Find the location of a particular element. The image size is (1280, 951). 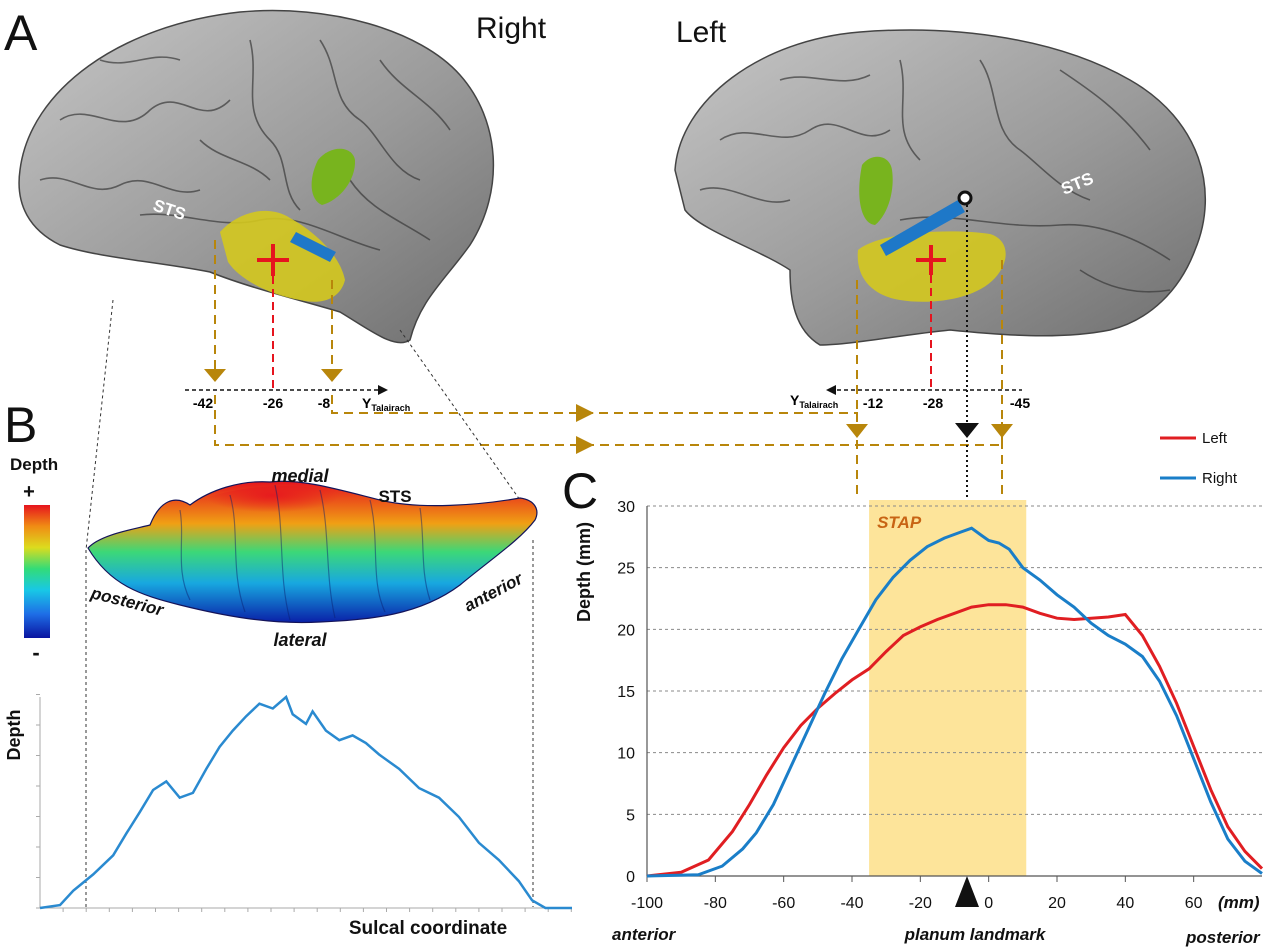

hemisphere-label-right: Right is located at coordinates (511, 28).